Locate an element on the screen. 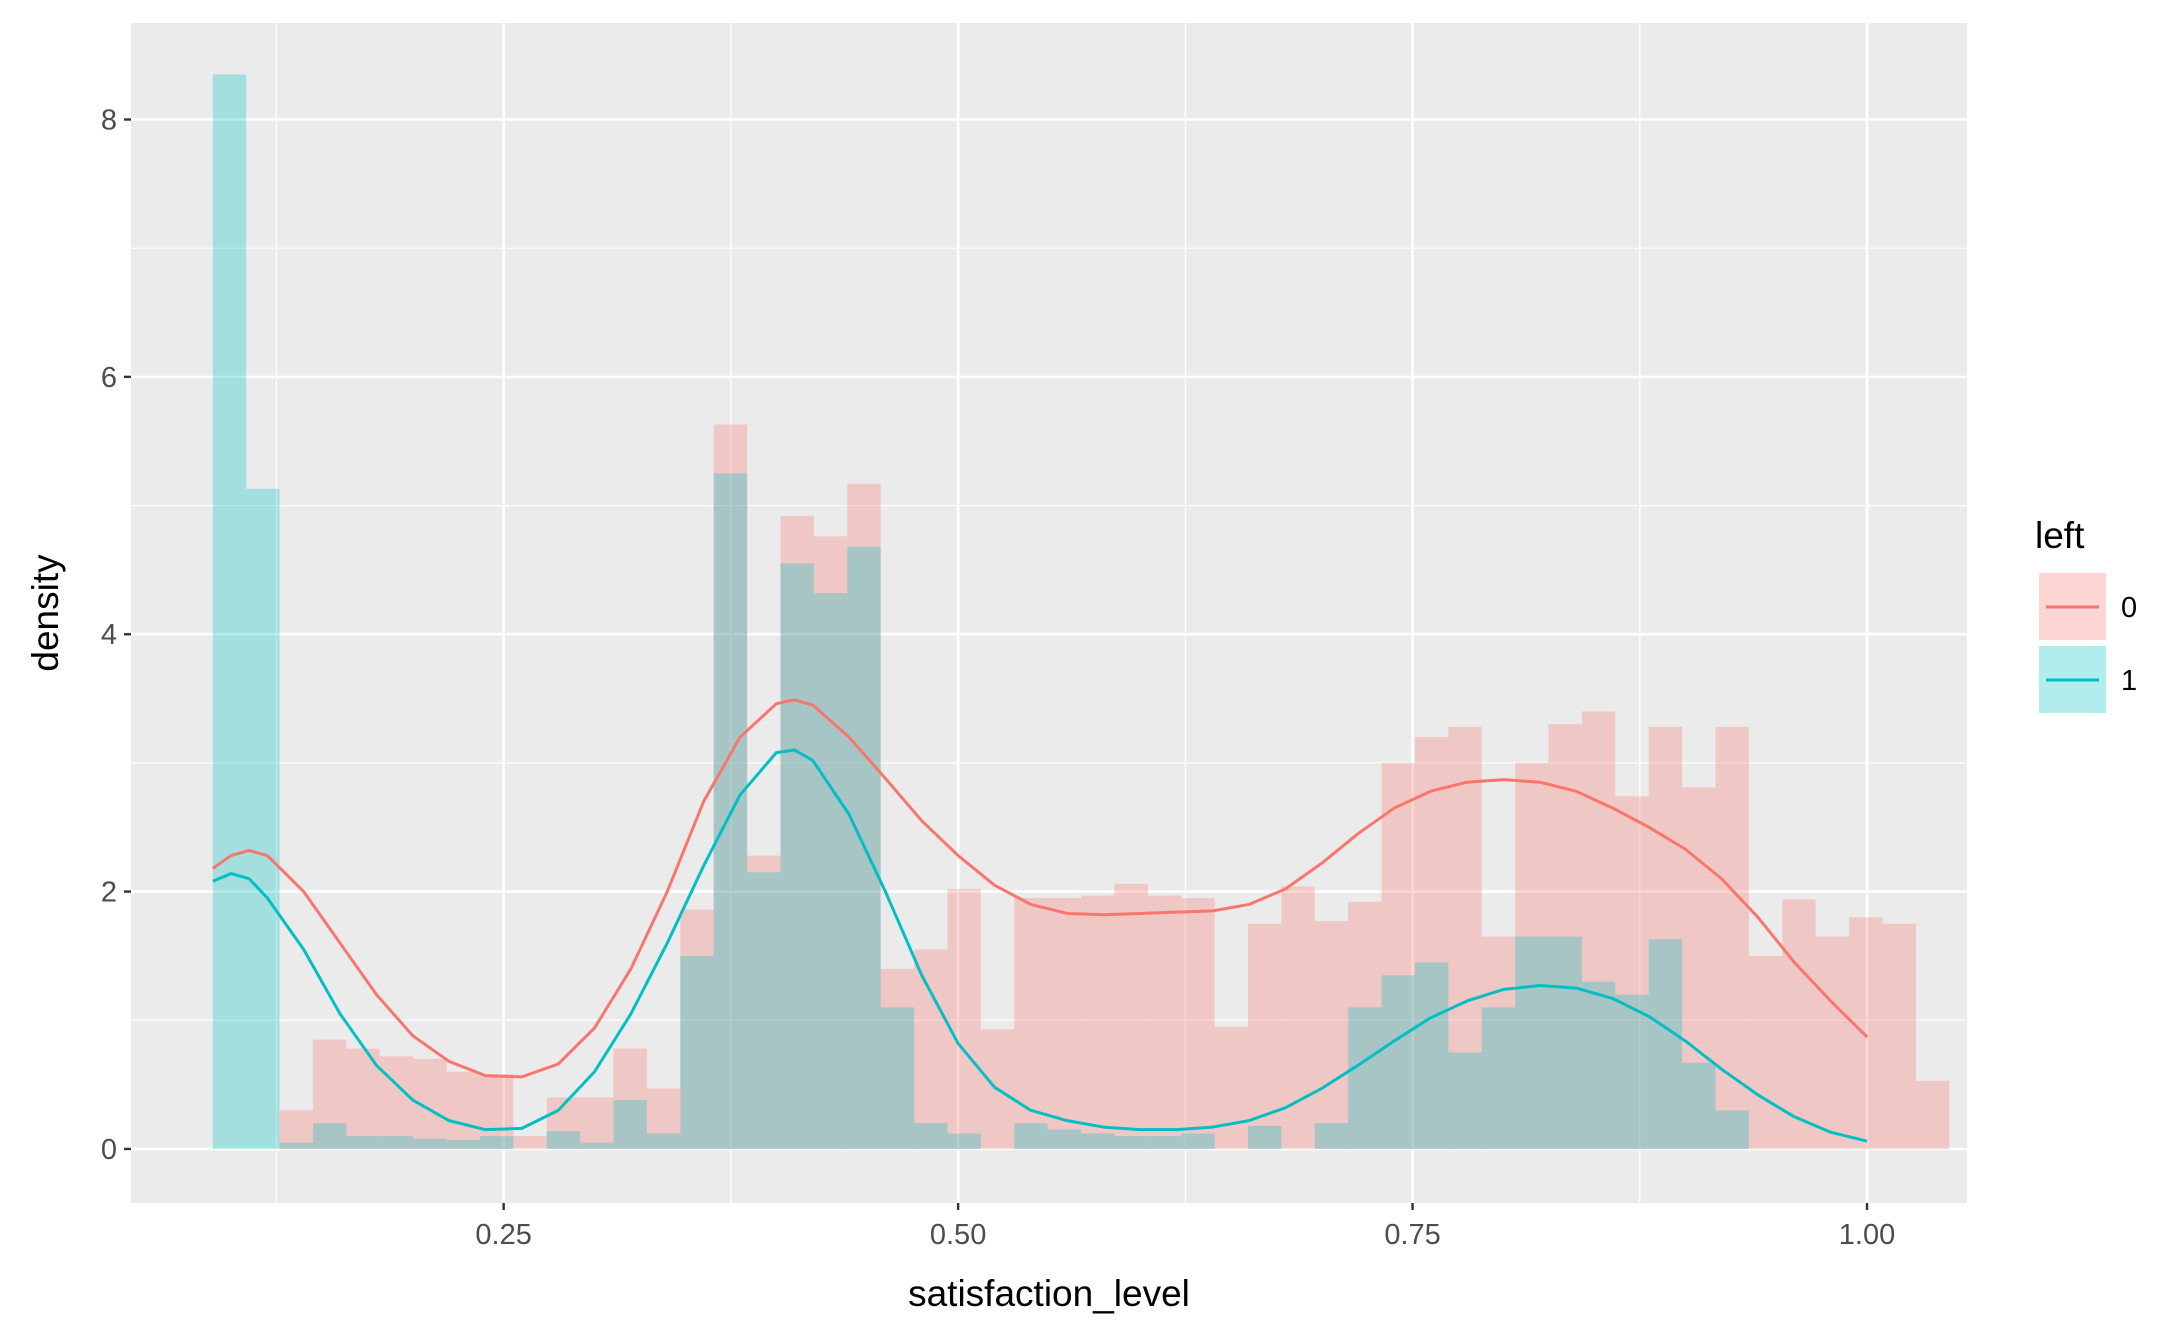 This screenshot has height=1334, width=2159. legend-entry-1: 1 is located at coordinates (2088, 679).